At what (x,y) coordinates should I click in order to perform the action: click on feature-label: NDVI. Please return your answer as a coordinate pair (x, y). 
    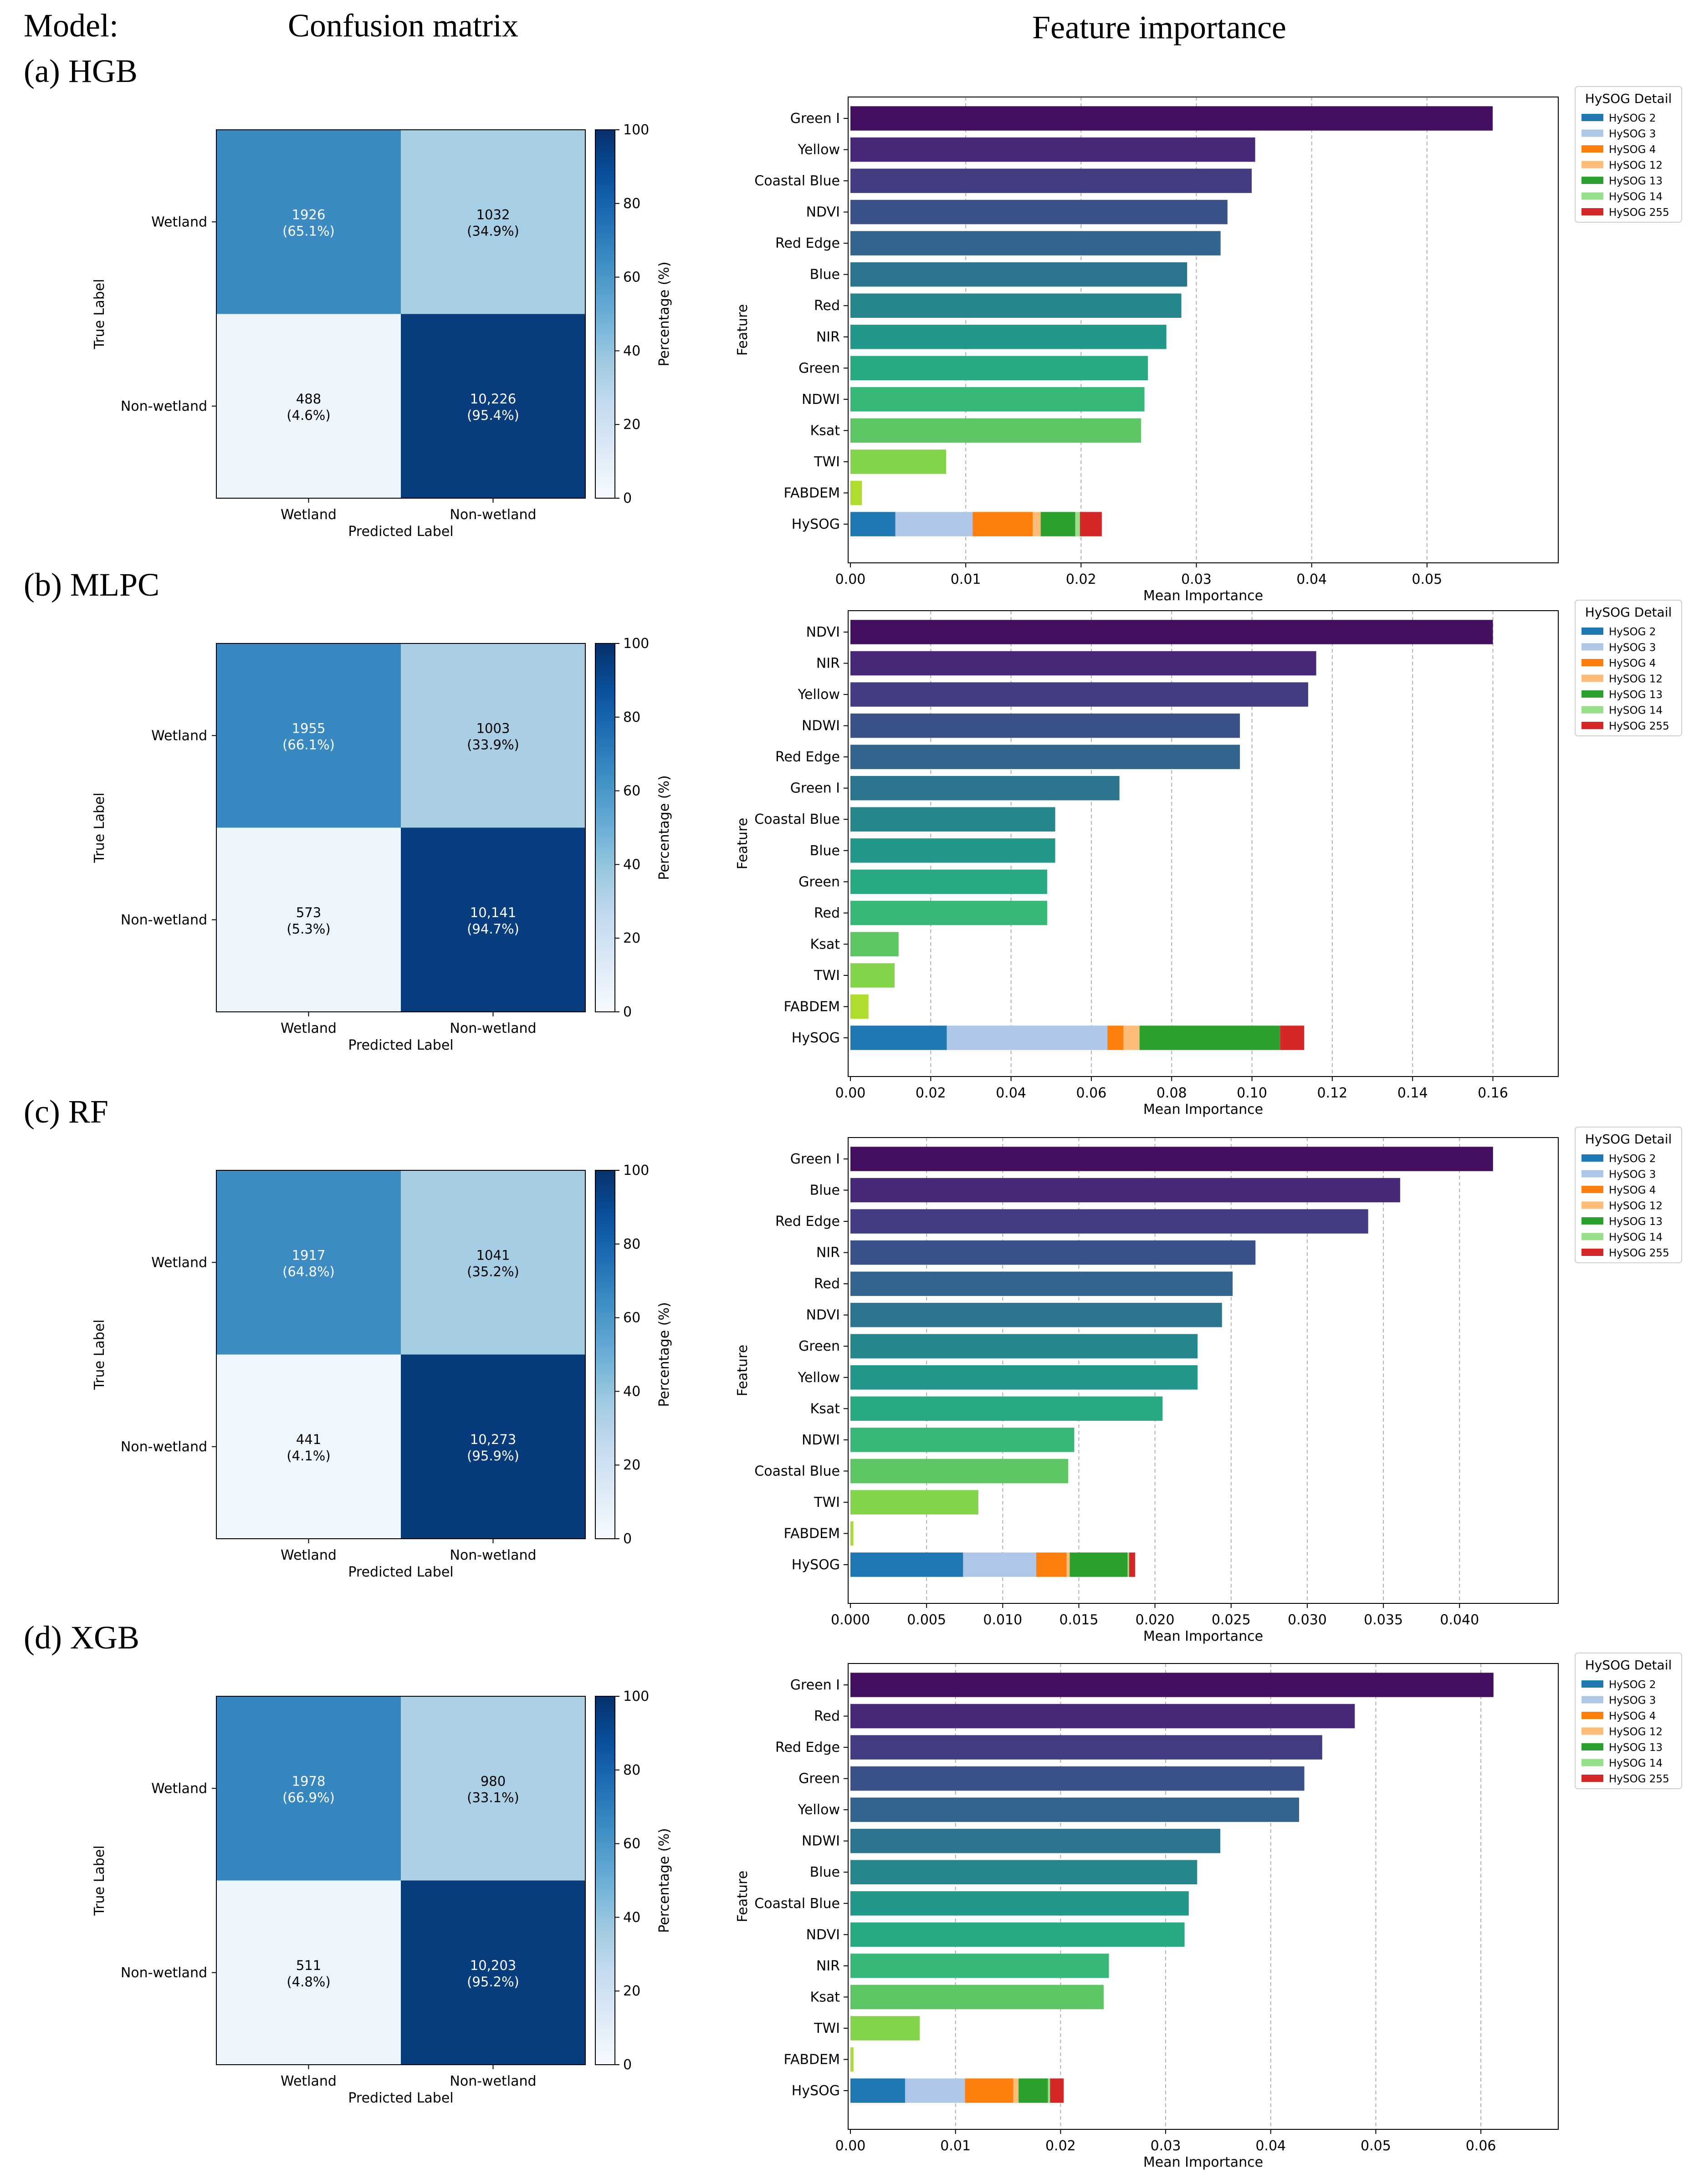
    Looking at the image, I should click on (823, 632).